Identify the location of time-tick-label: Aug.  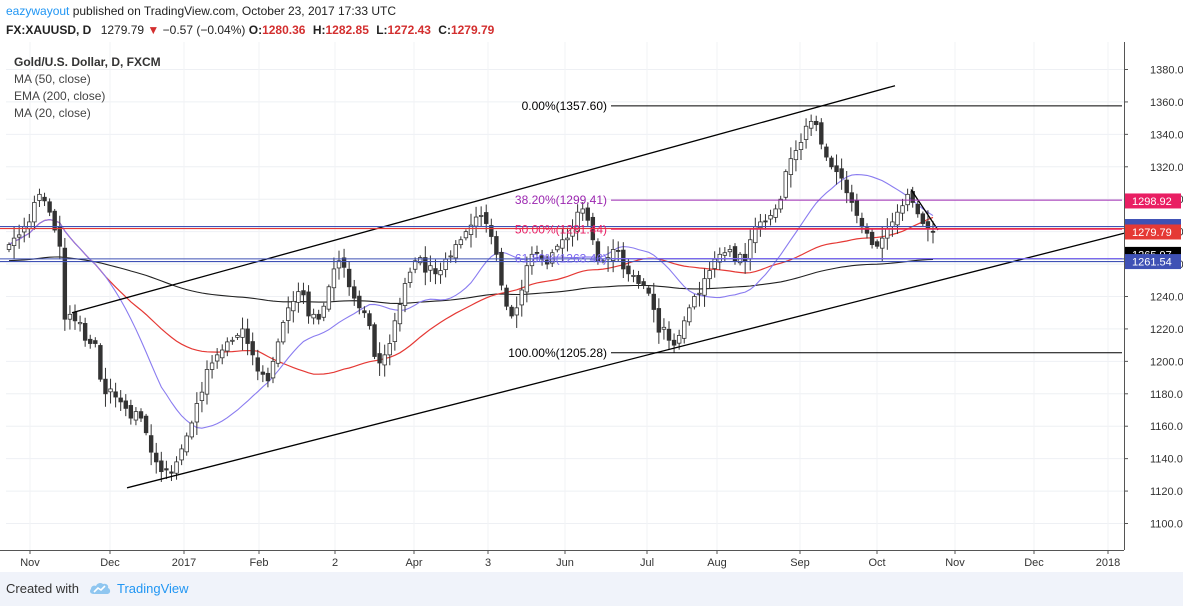
(717, 563).